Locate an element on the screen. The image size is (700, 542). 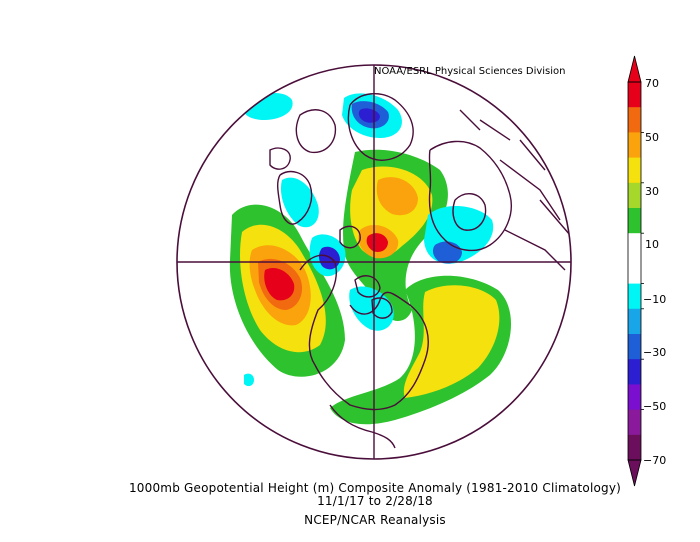
coast-asia is located at coordinates (303, 139).